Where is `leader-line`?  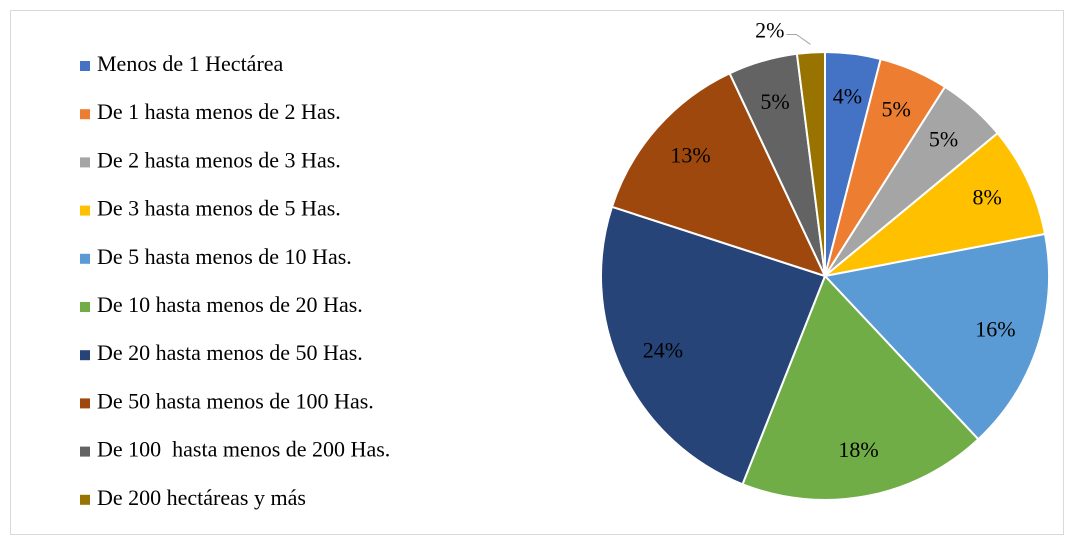 leader-line is located at coordinates (798, 39).